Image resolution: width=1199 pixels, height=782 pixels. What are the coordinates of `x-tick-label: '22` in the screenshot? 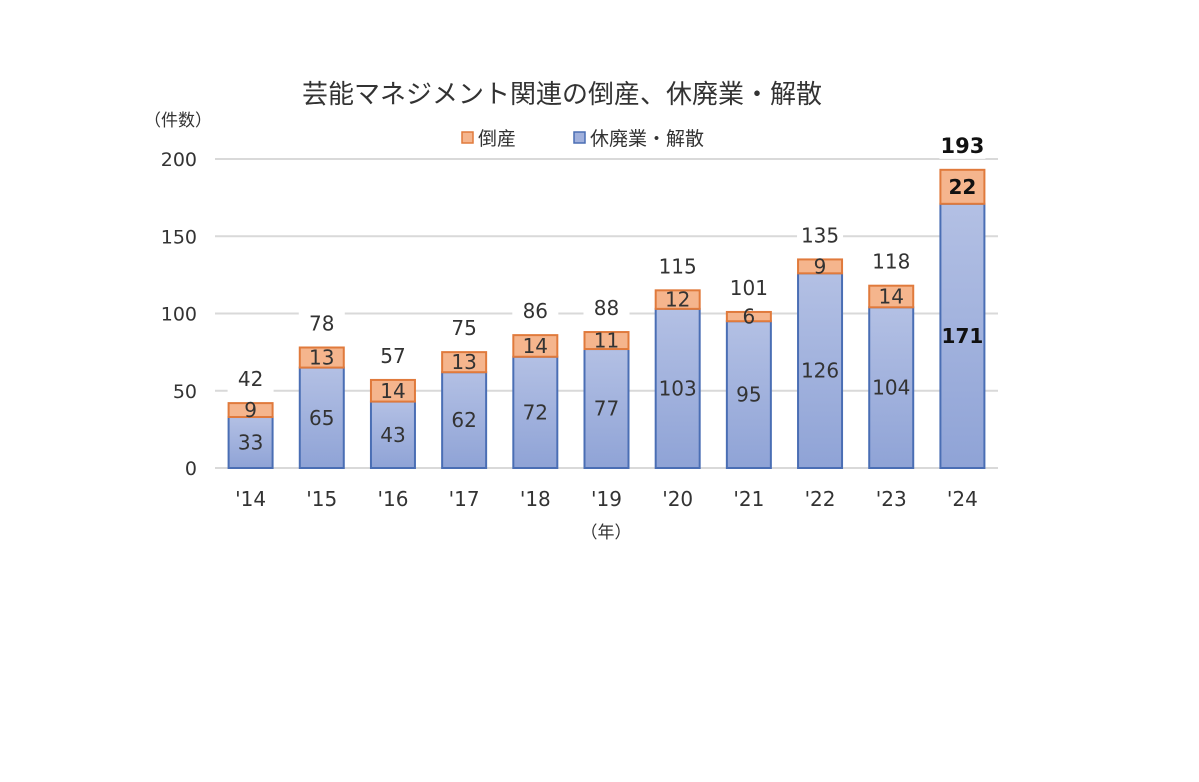 It's located at (820, 499).